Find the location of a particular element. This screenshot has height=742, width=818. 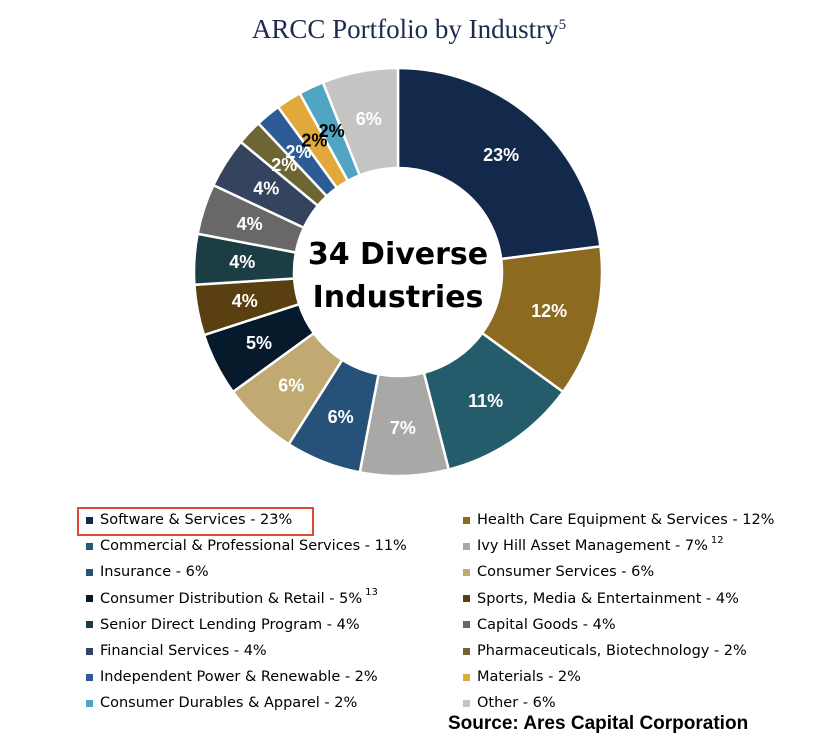

legend-highlight-box is located at coordinates (195, 521).